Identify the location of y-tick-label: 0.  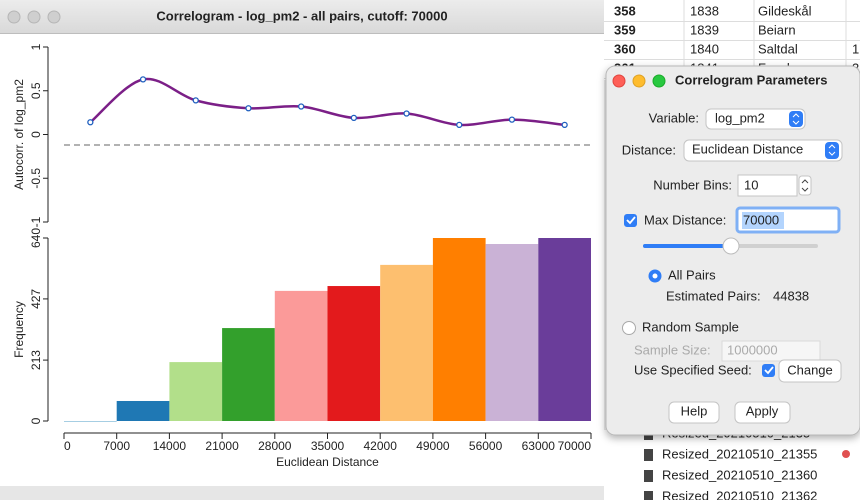
(36, 134).